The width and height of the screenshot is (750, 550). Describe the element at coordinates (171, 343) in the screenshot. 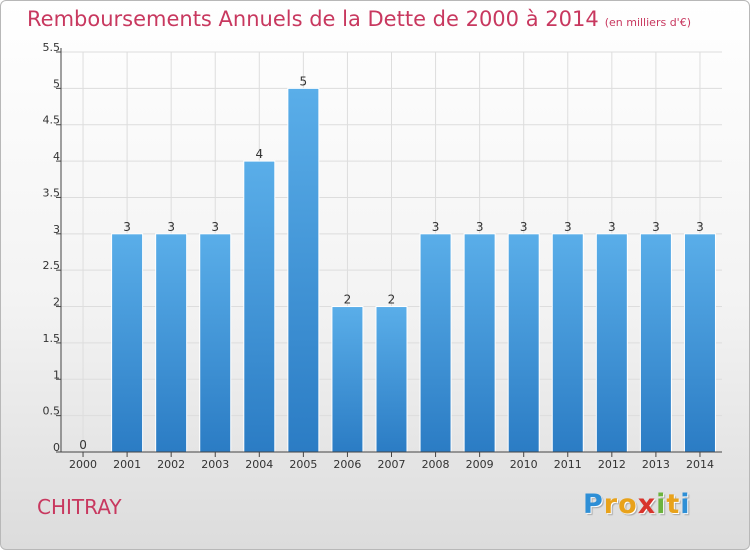

I see `bar-2002` at that location.